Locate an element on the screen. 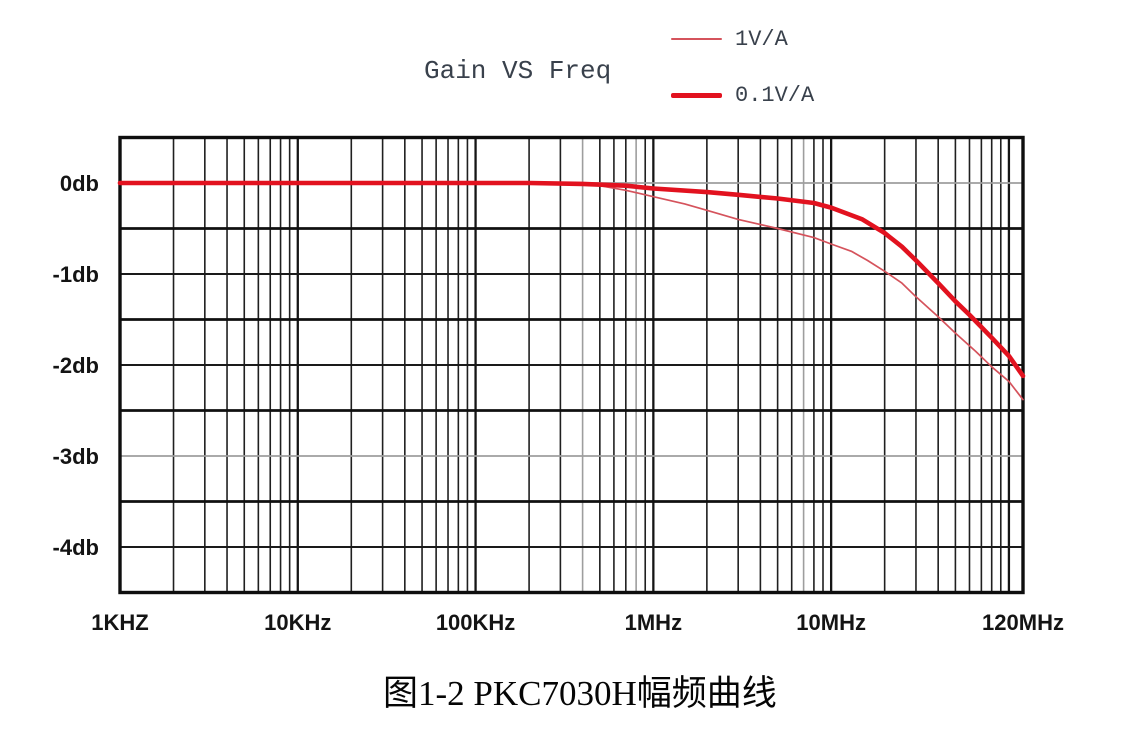  x-tick-label: 120MHz is located at coordinates (1023, 622).